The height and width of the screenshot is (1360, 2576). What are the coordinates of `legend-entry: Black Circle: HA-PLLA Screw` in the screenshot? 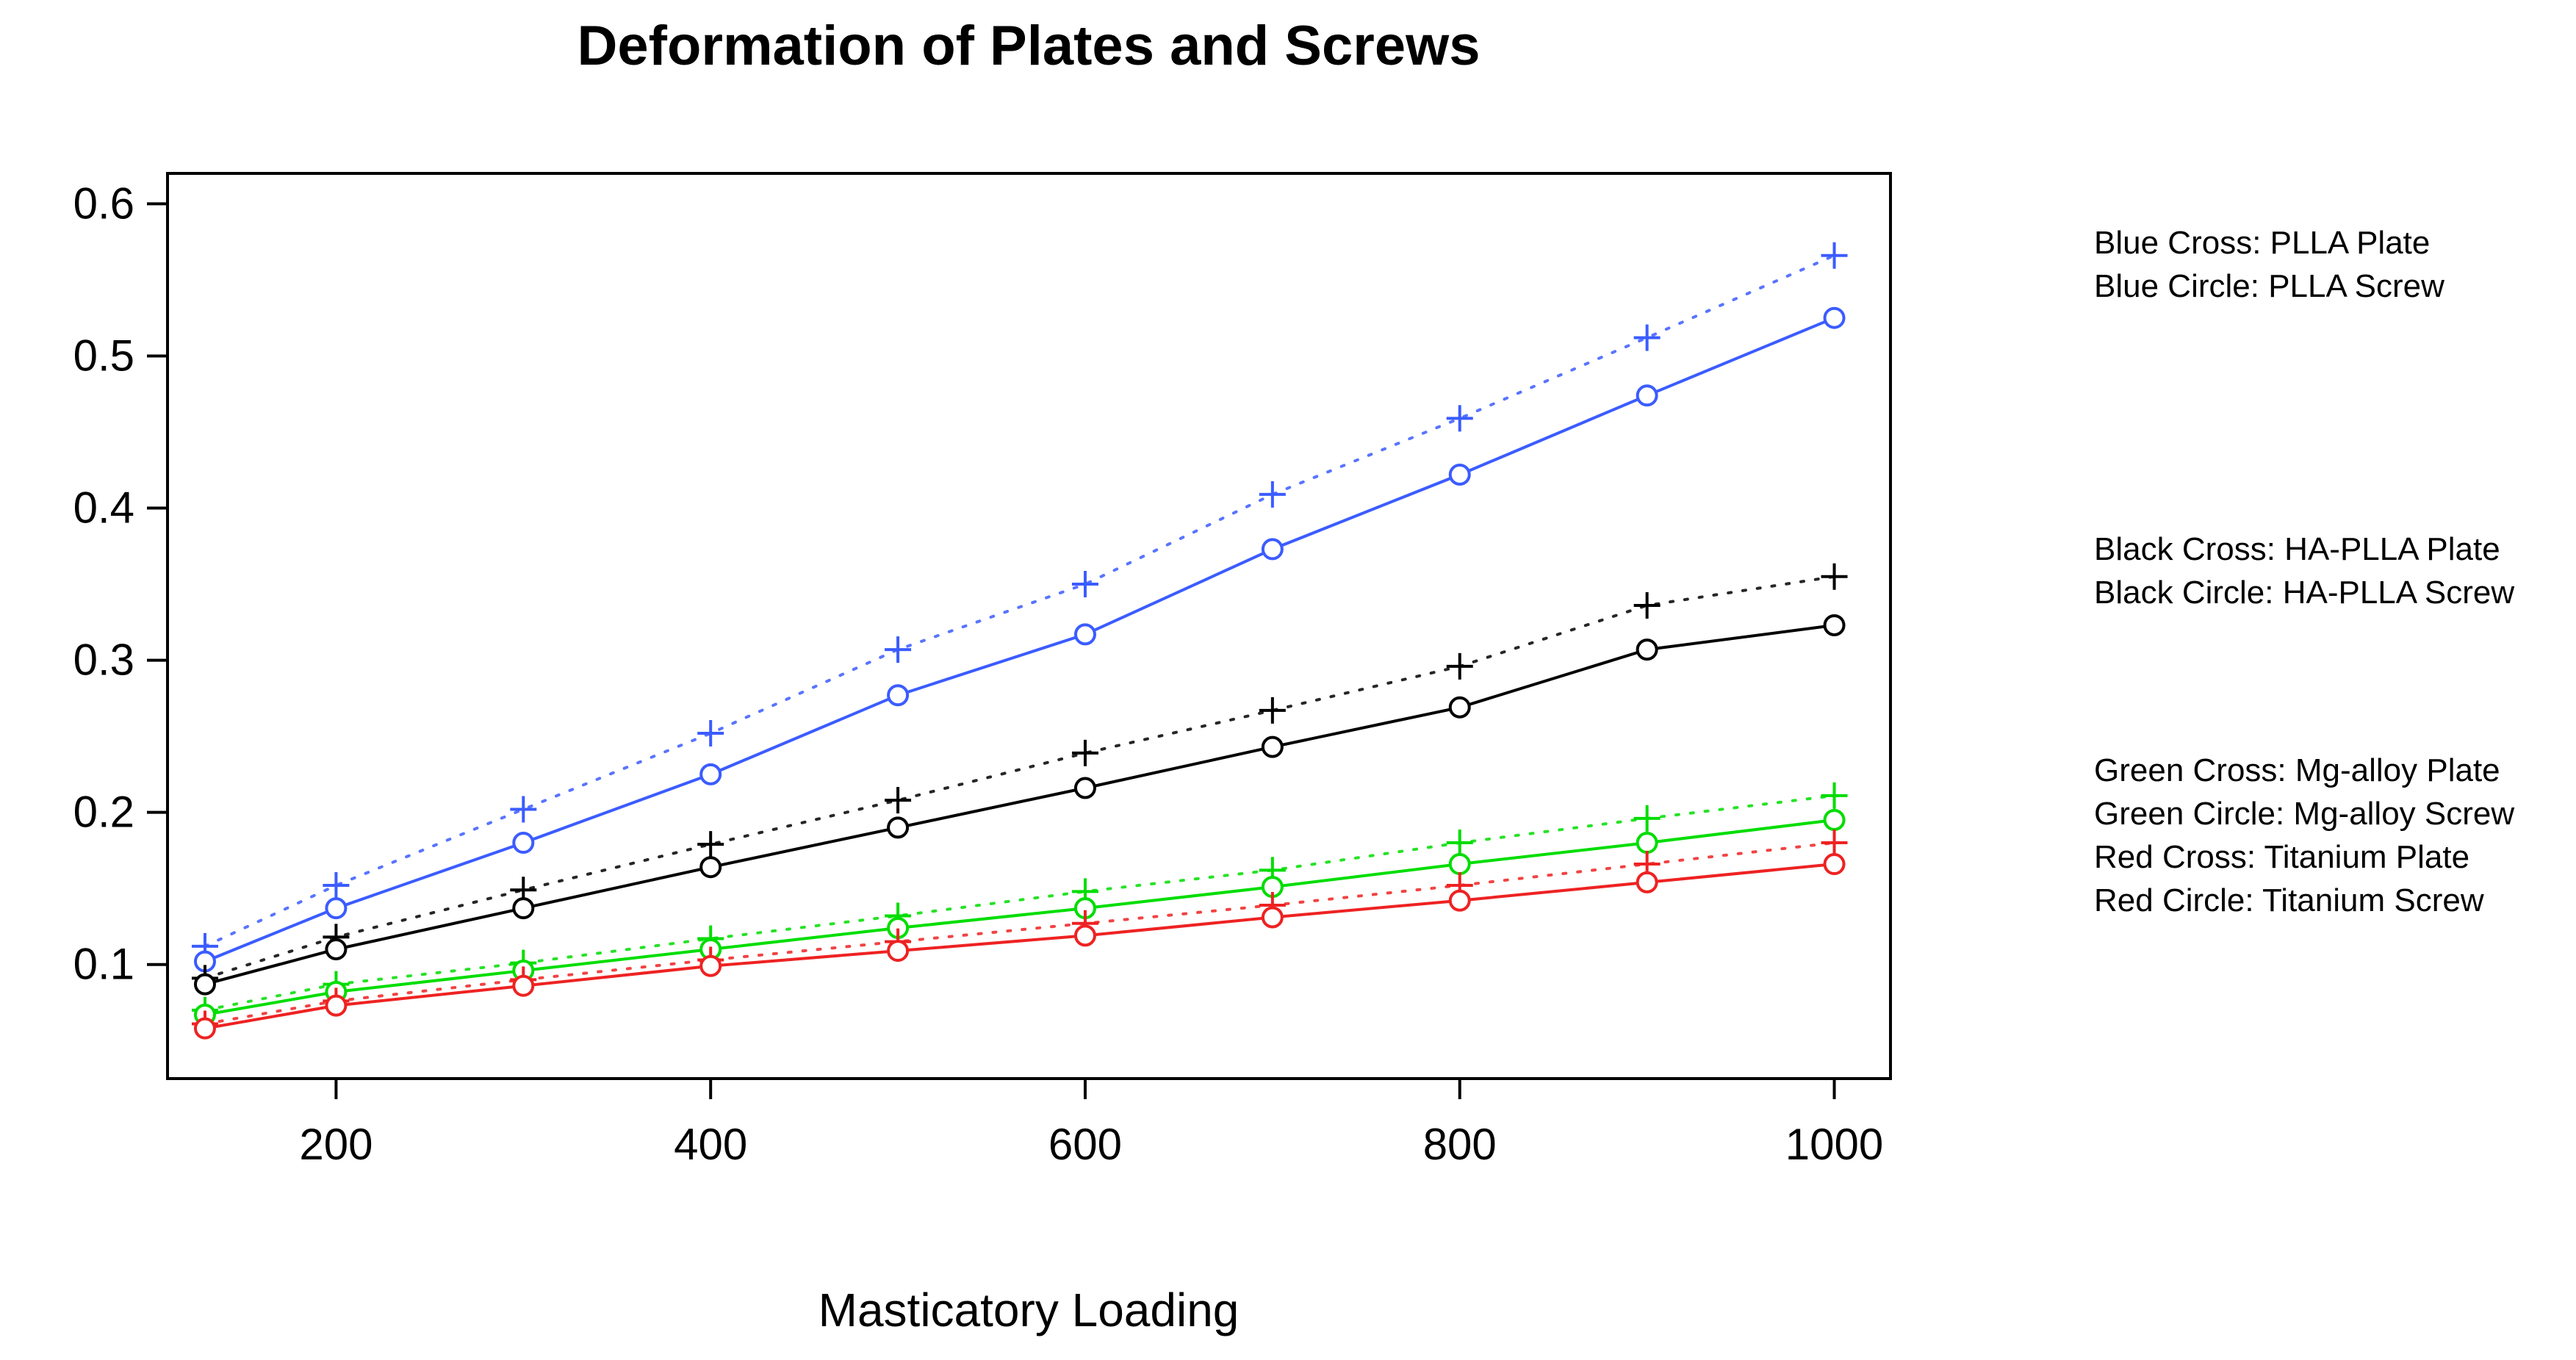 It's located at (2304, 593).